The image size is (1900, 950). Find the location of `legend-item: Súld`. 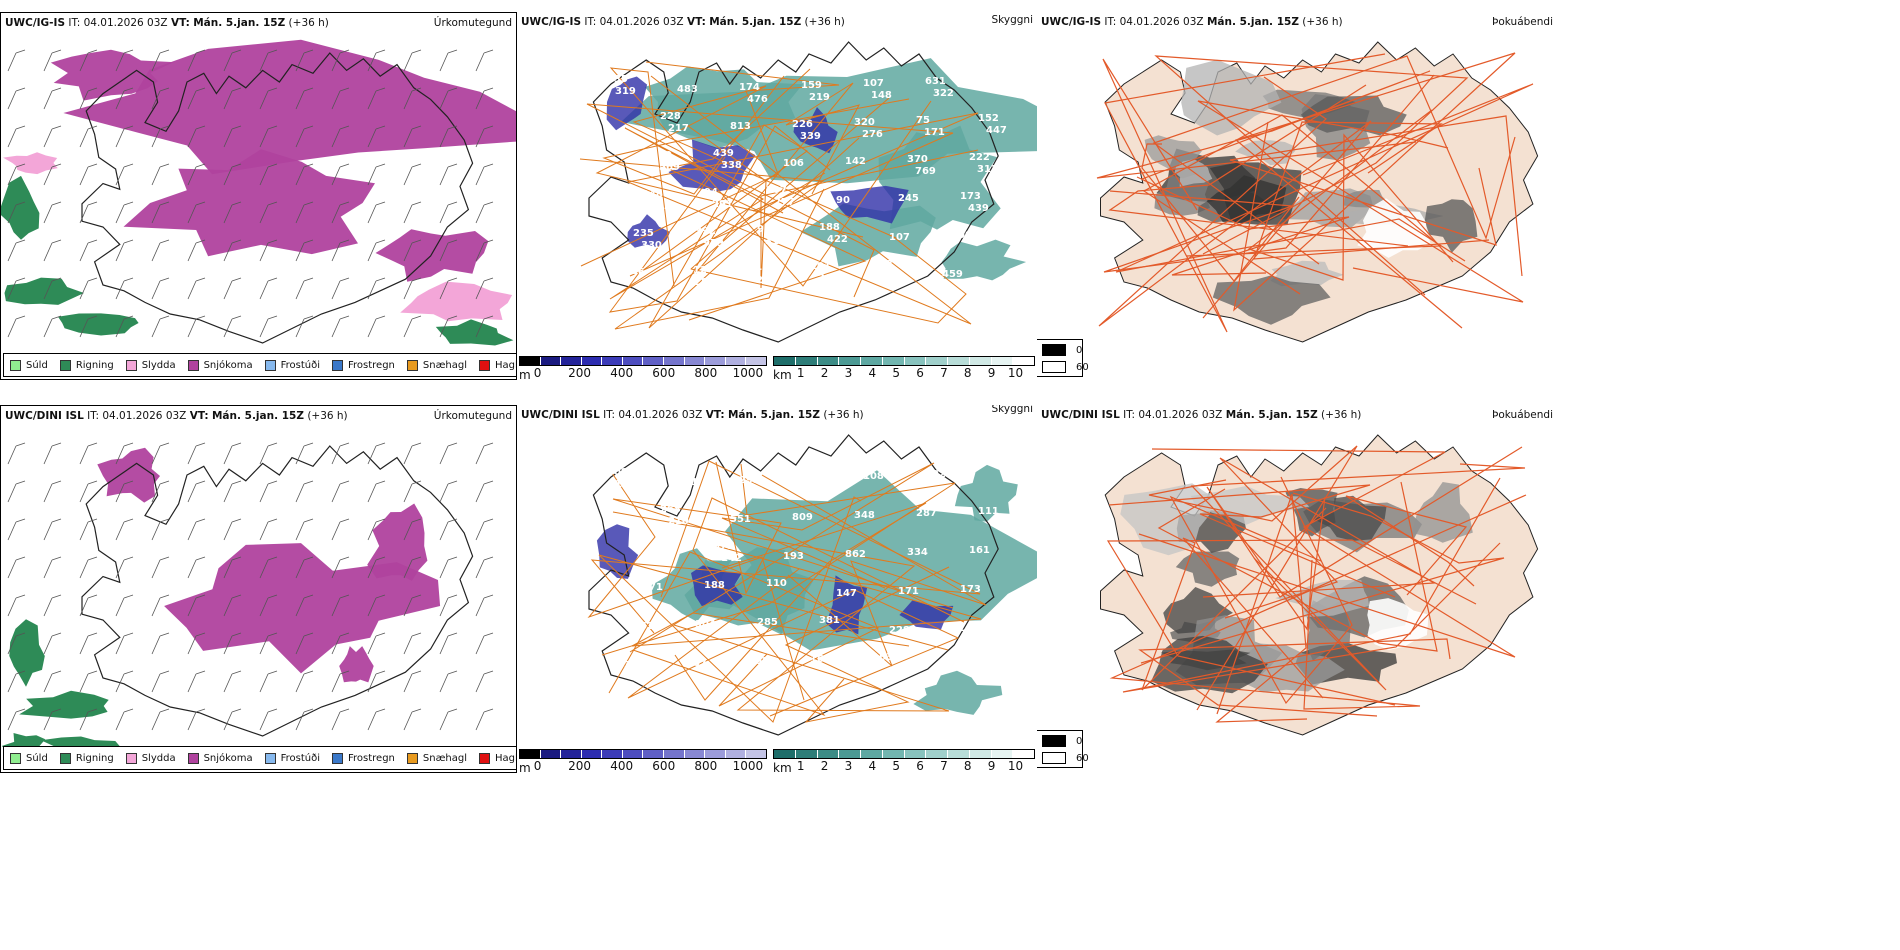

legend-item: Súld is located at coordinates (29, 365).